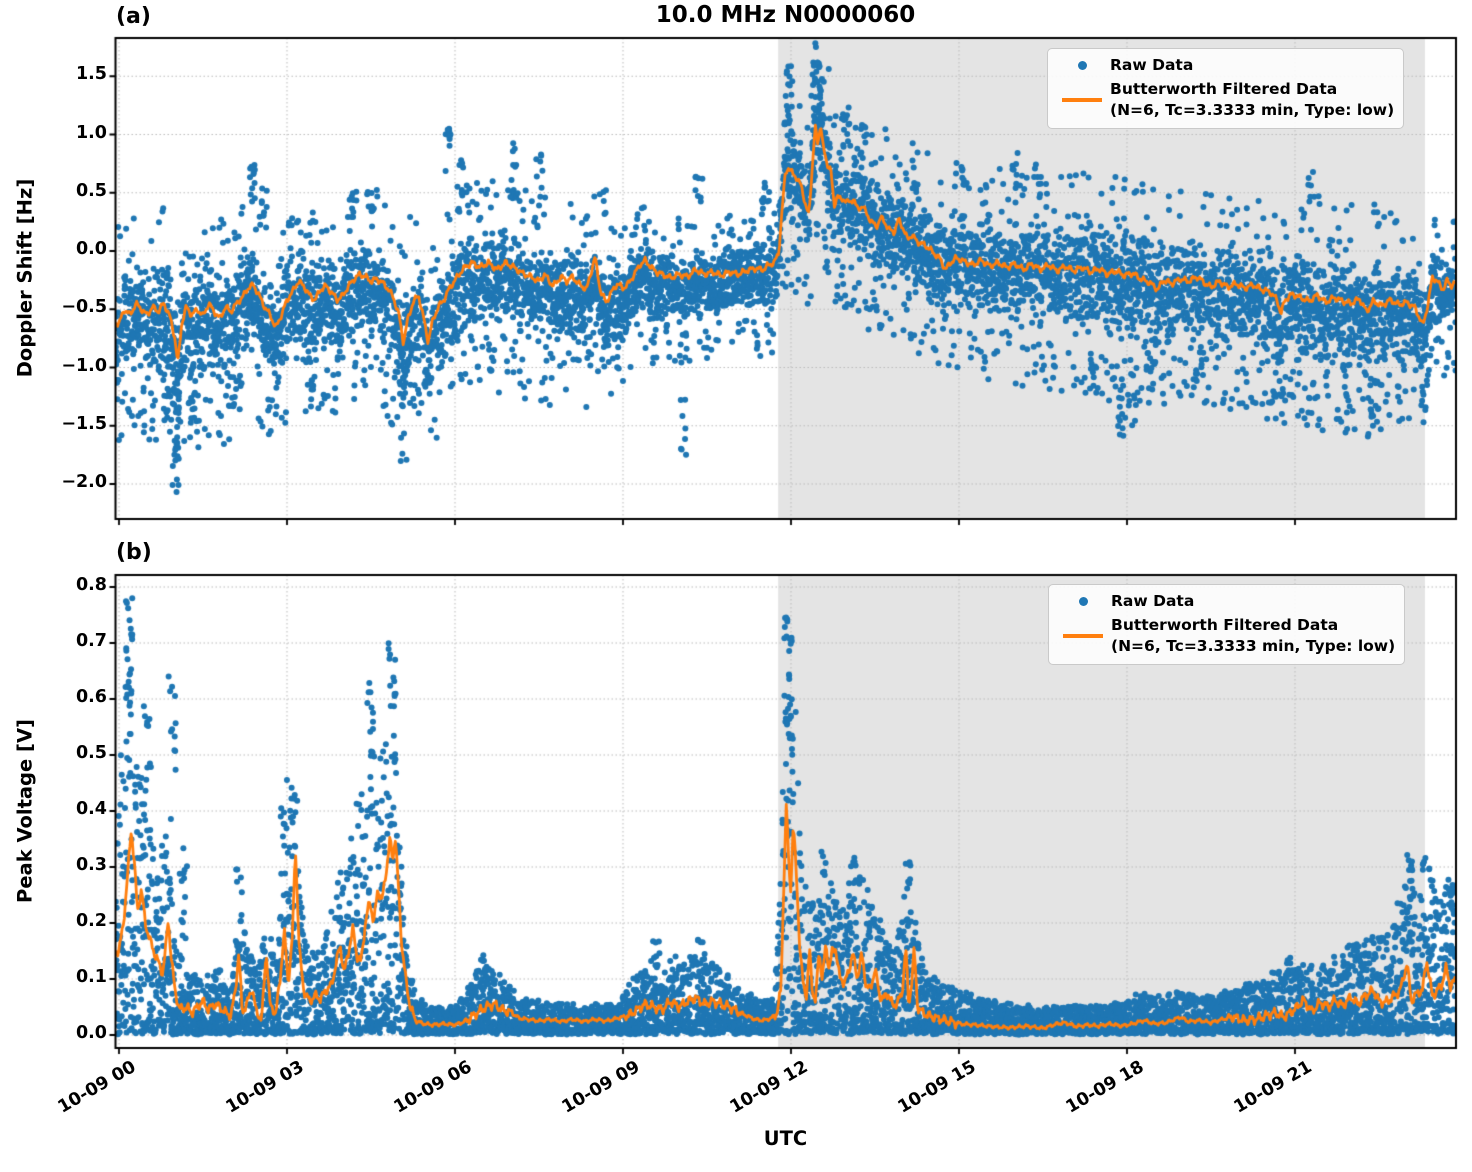  I want to click on y-tick-label: 0.4, so click(91, 809).